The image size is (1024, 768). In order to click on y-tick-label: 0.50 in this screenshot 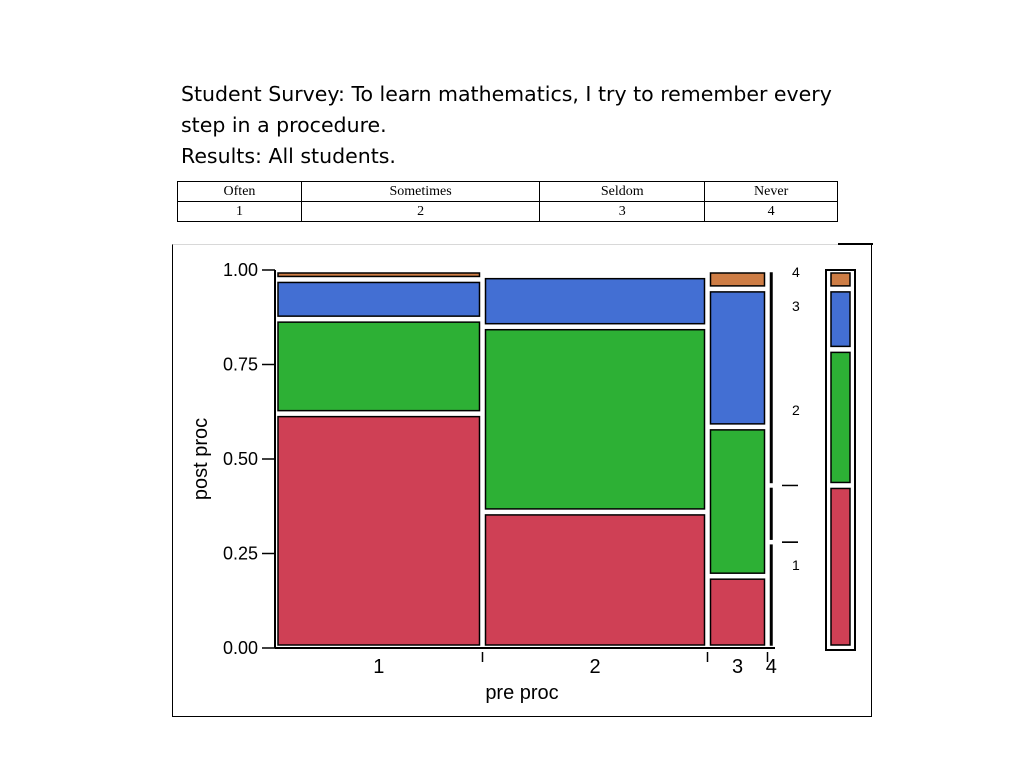, I will do `click(240, 459)`.